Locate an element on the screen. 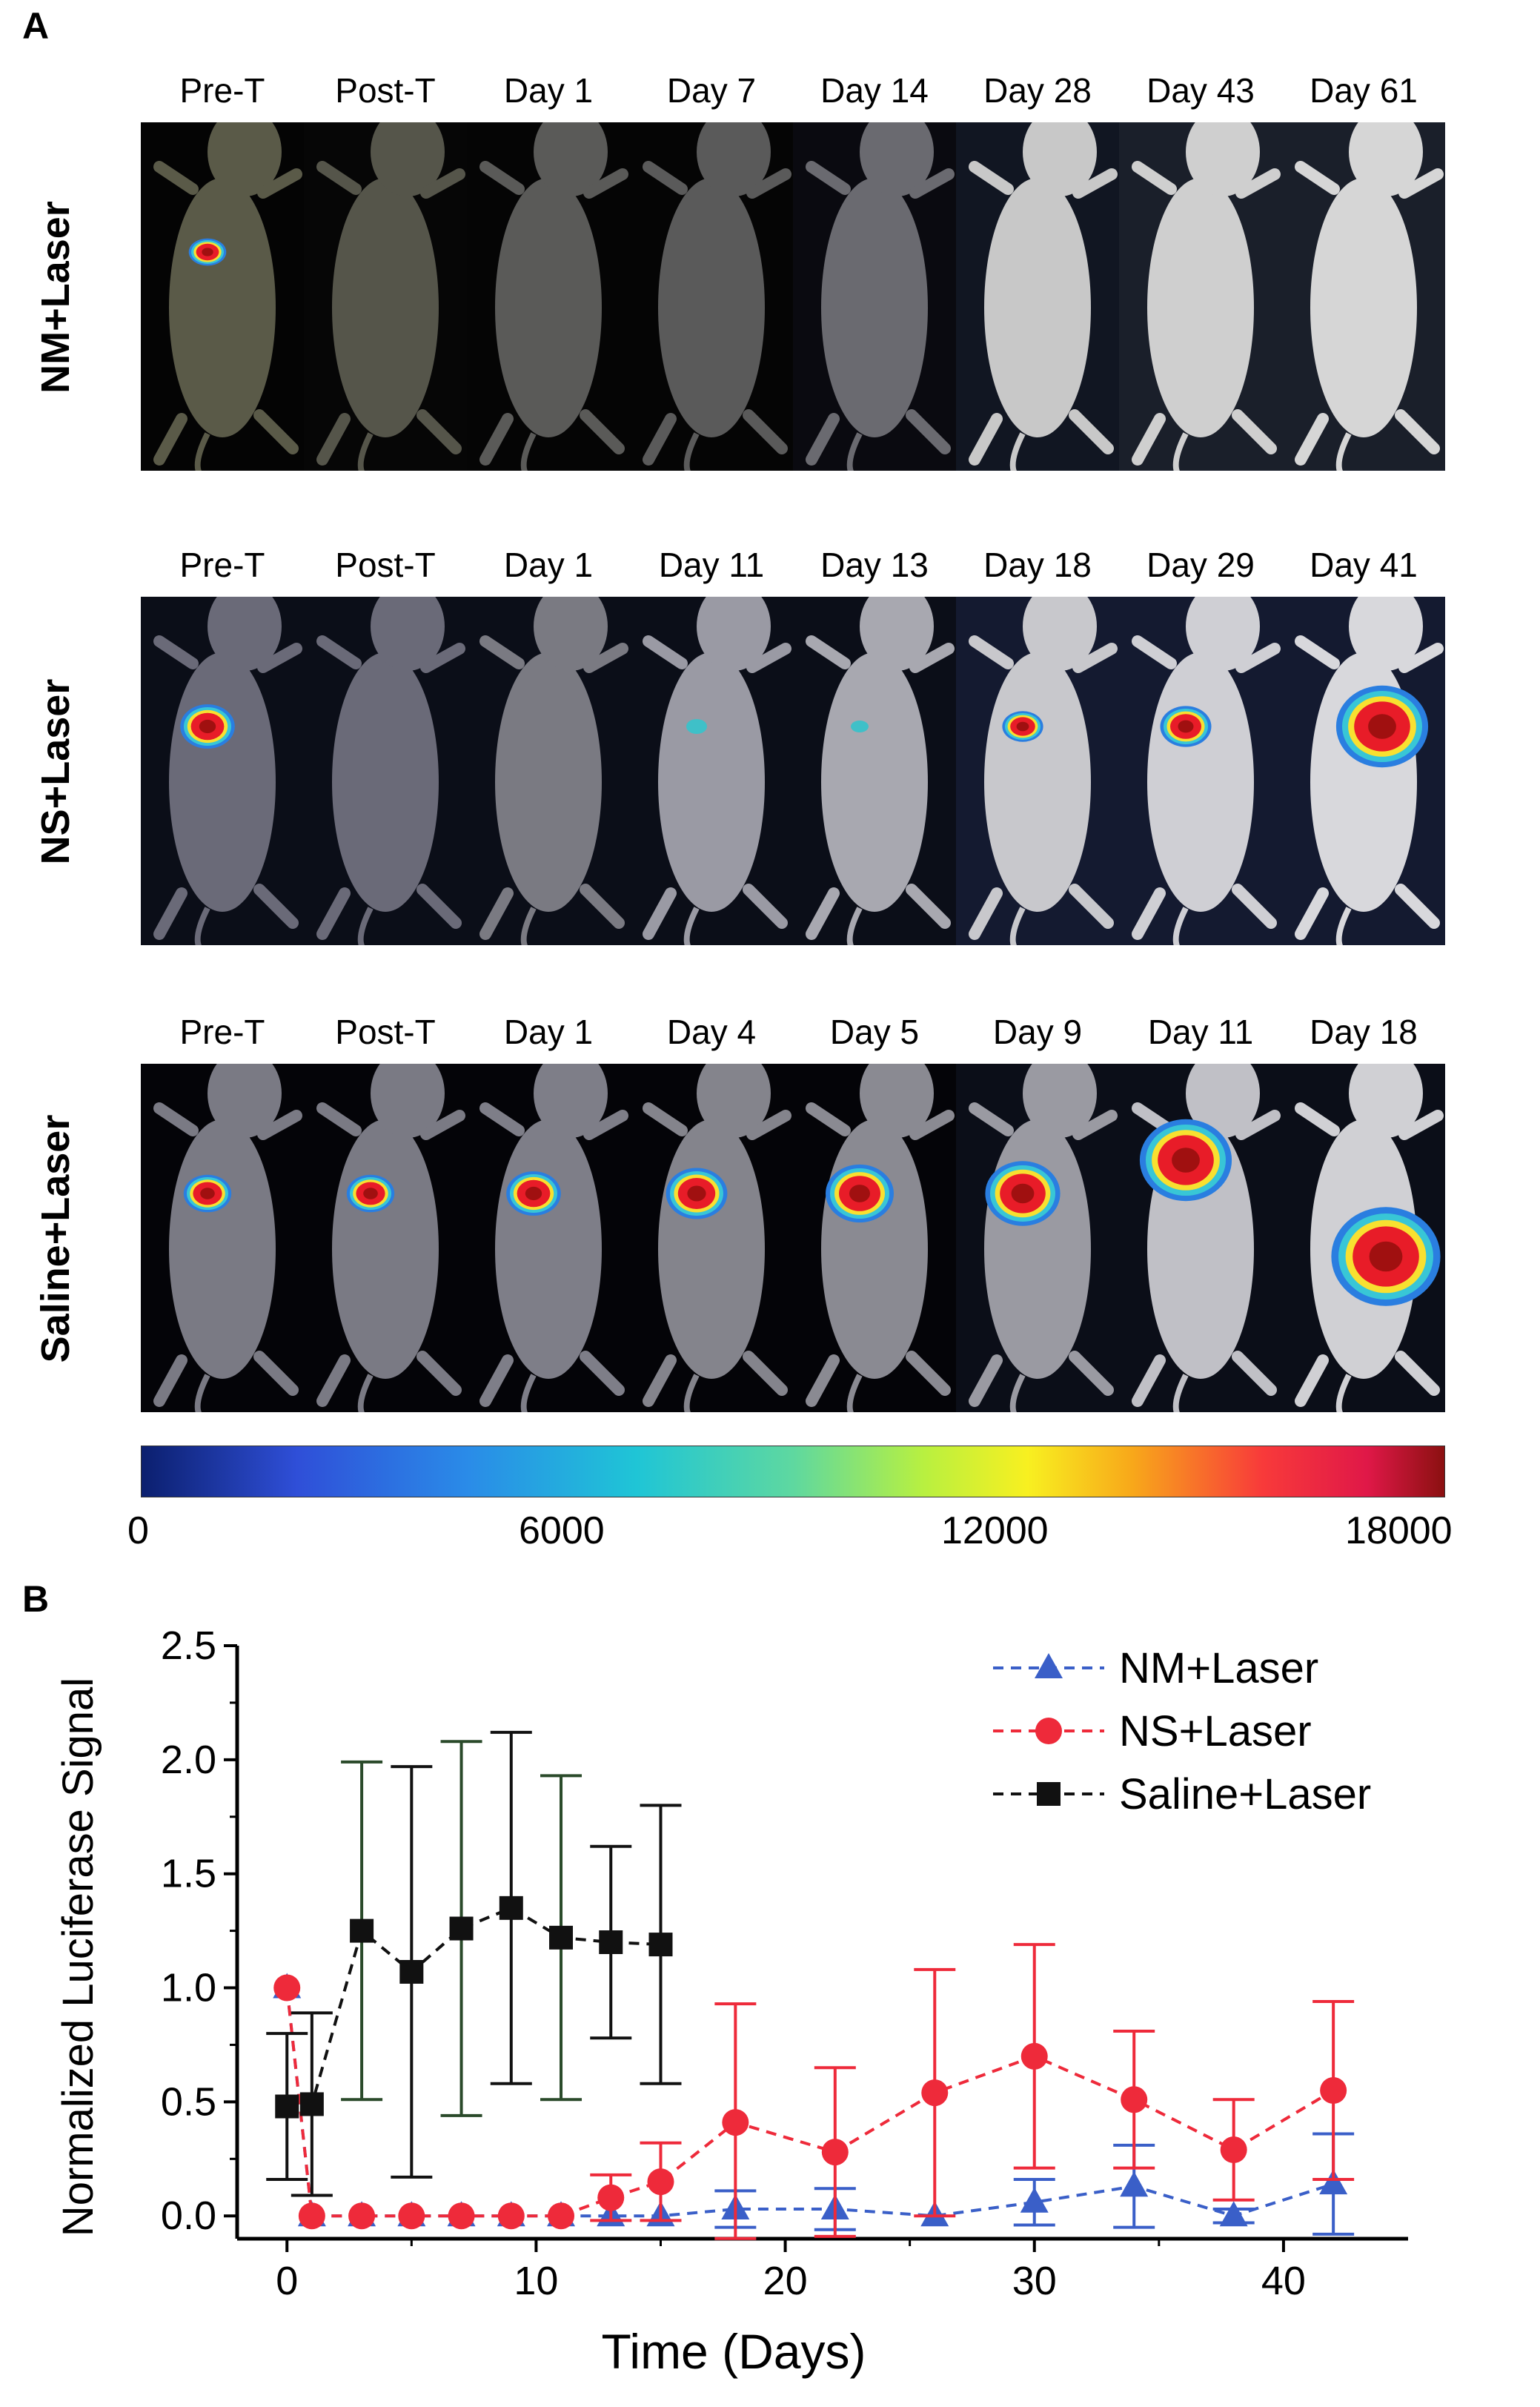  x-tick-label: 20 is located at coordinates (785, 2281).